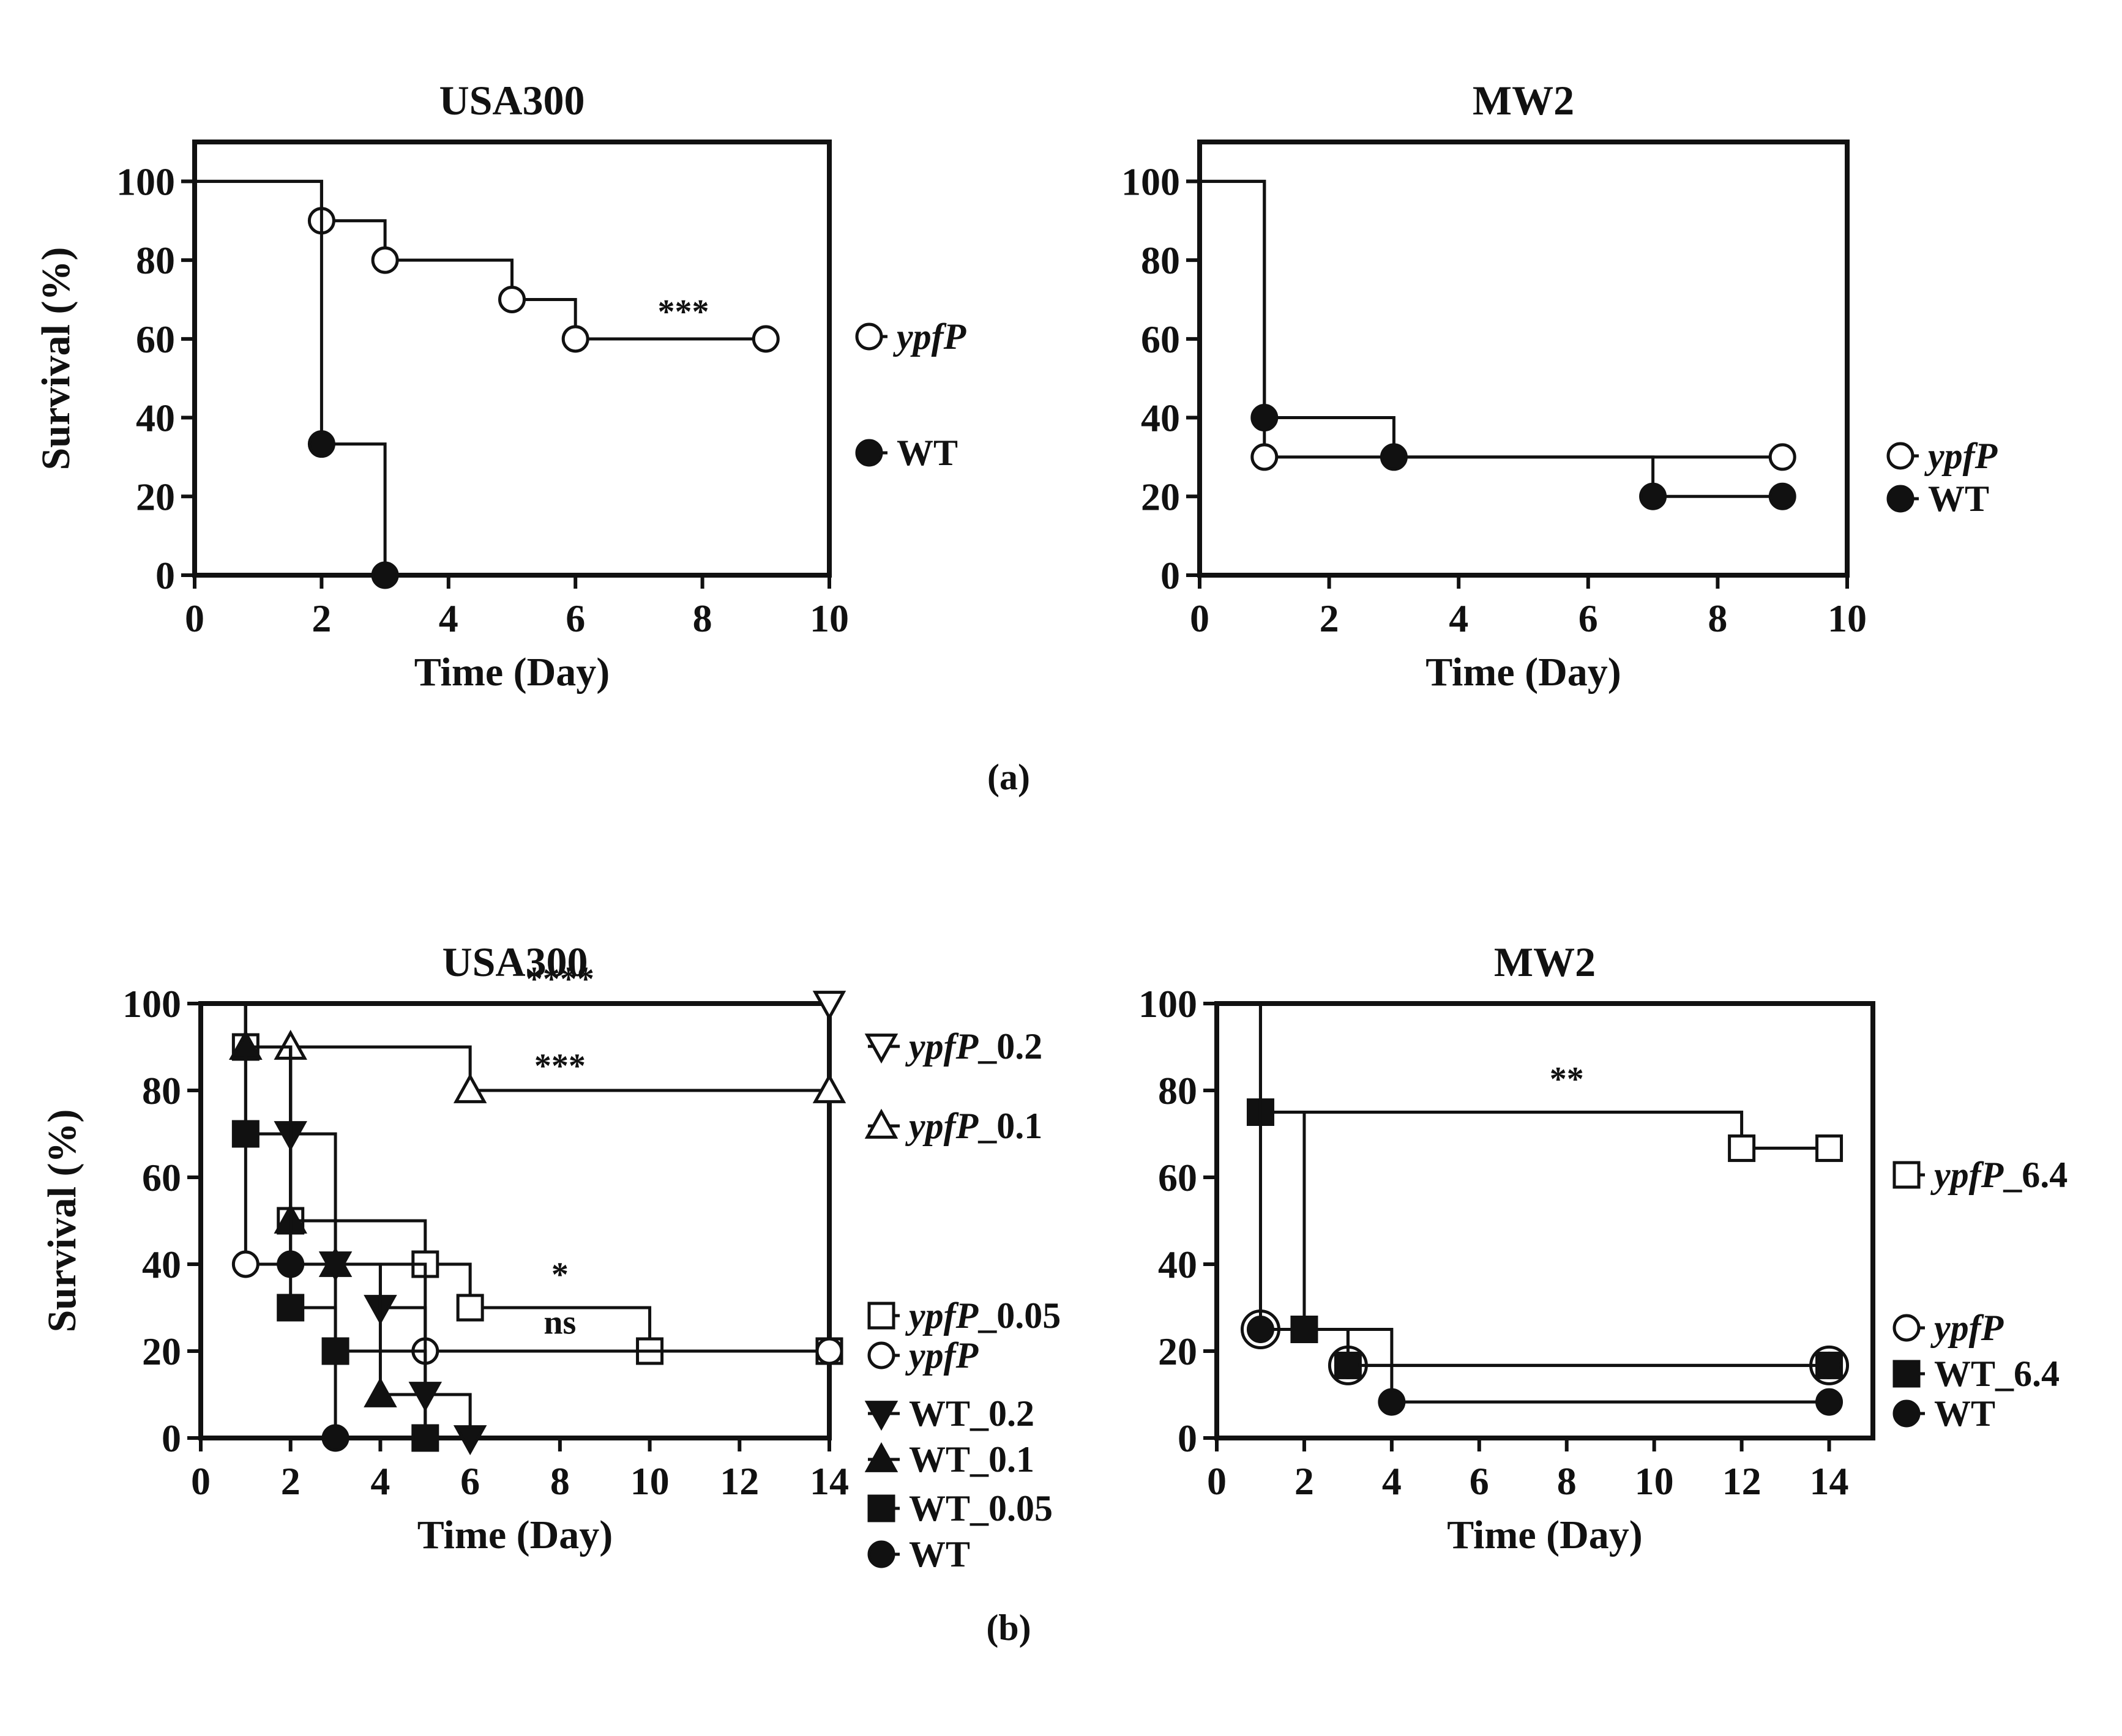 This screenshot has height=1736, width=2122. I want to click on legend-label: ypfP_6.4, so click(1999, 1175).